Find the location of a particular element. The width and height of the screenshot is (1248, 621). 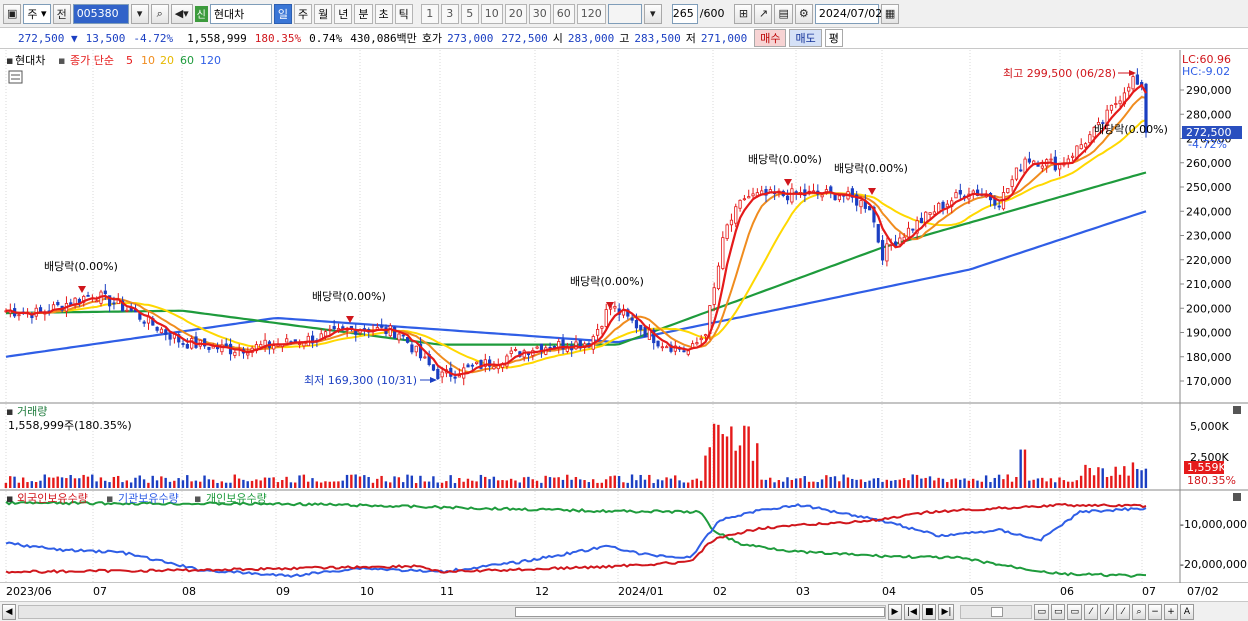

stop-icon: ■ is located at coordinates (929, 611).